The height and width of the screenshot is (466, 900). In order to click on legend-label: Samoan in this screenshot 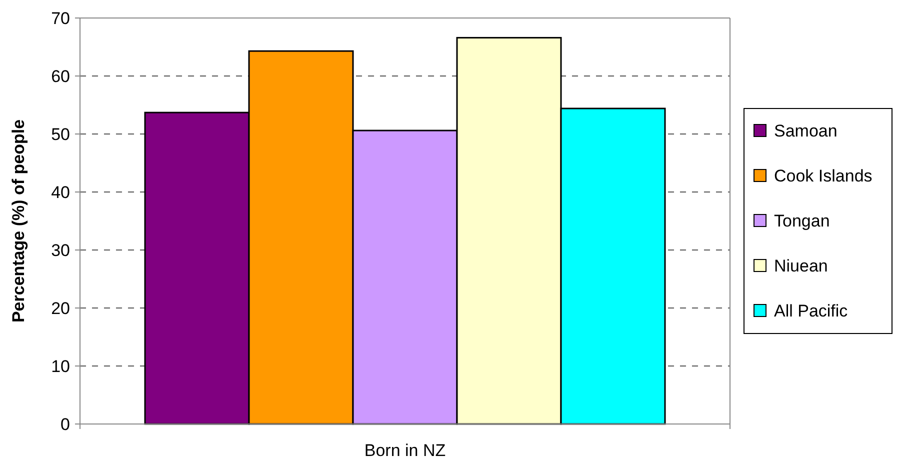, I will do `click(806, 130)`.